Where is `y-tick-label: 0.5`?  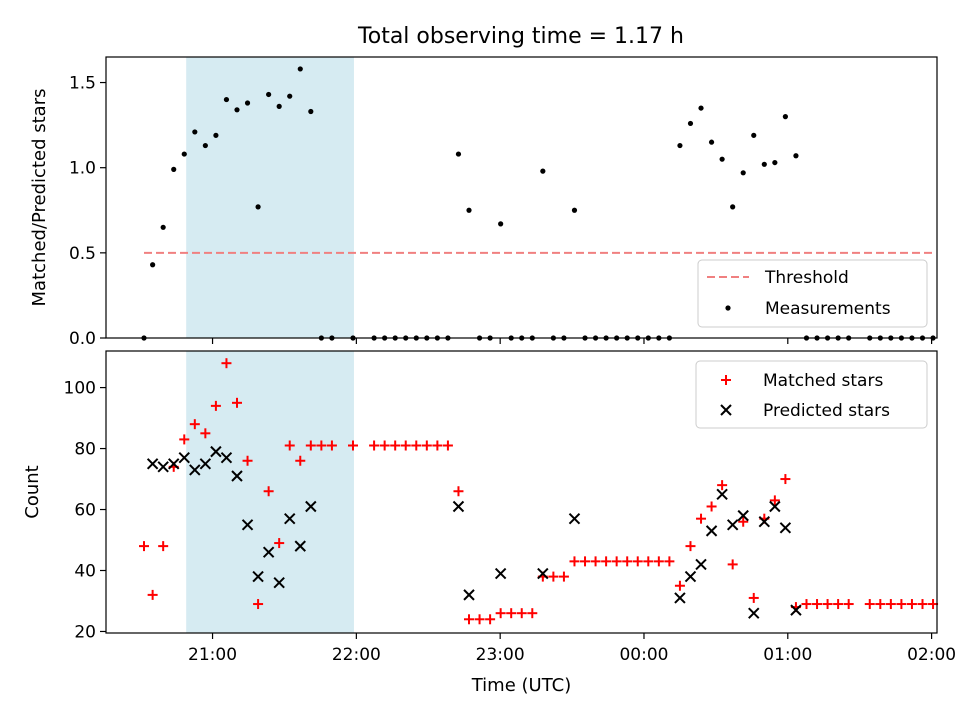 y-tick-label: 0.5 is located at coordinates (82, 254).